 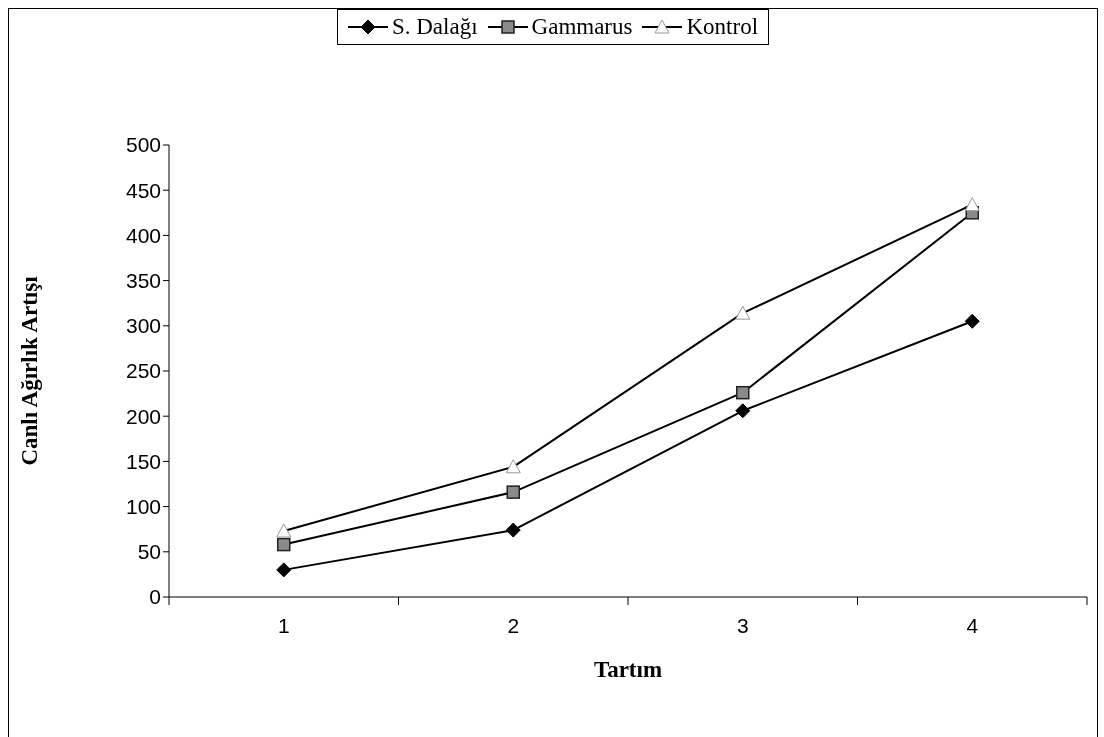 I want to click on y-tick-label: 450, so click(x=143, y=190).